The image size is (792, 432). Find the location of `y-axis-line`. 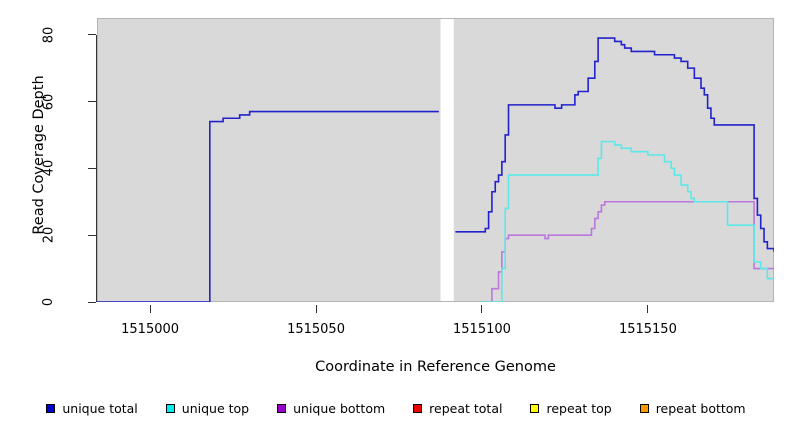

y-axis-line is located at coordinates (96, 168).